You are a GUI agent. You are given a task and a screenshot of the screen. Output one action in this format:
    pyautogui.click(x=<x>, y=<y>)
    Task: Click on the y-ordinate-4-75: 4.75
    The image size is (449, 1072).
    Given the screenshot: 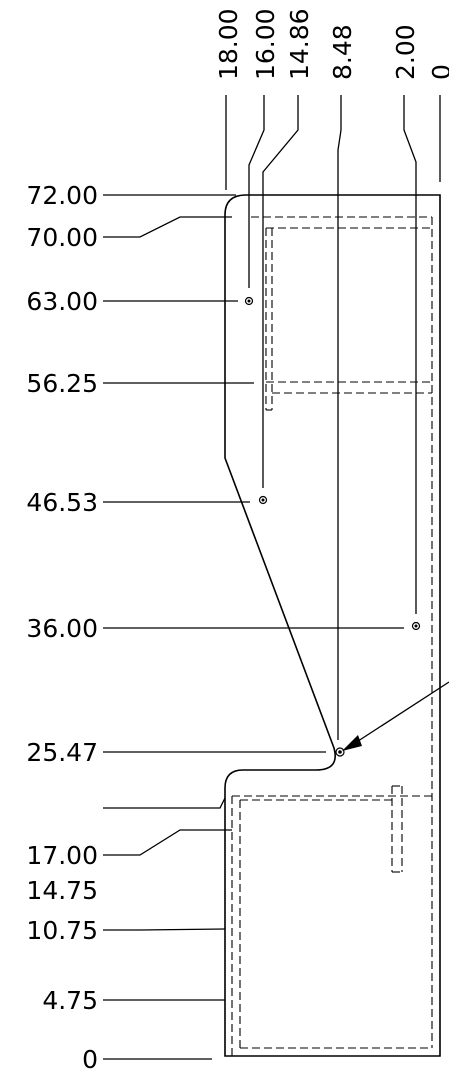 What is the action you would take?
    pyautogui.click(x=70, y=1000)
    